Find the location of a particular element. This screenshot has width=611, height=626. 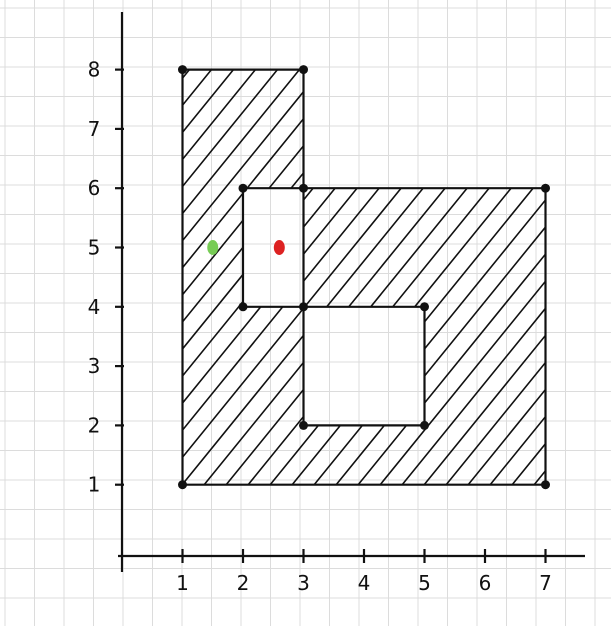

y-tick-label: 1 is located at coordinates (94, 485).